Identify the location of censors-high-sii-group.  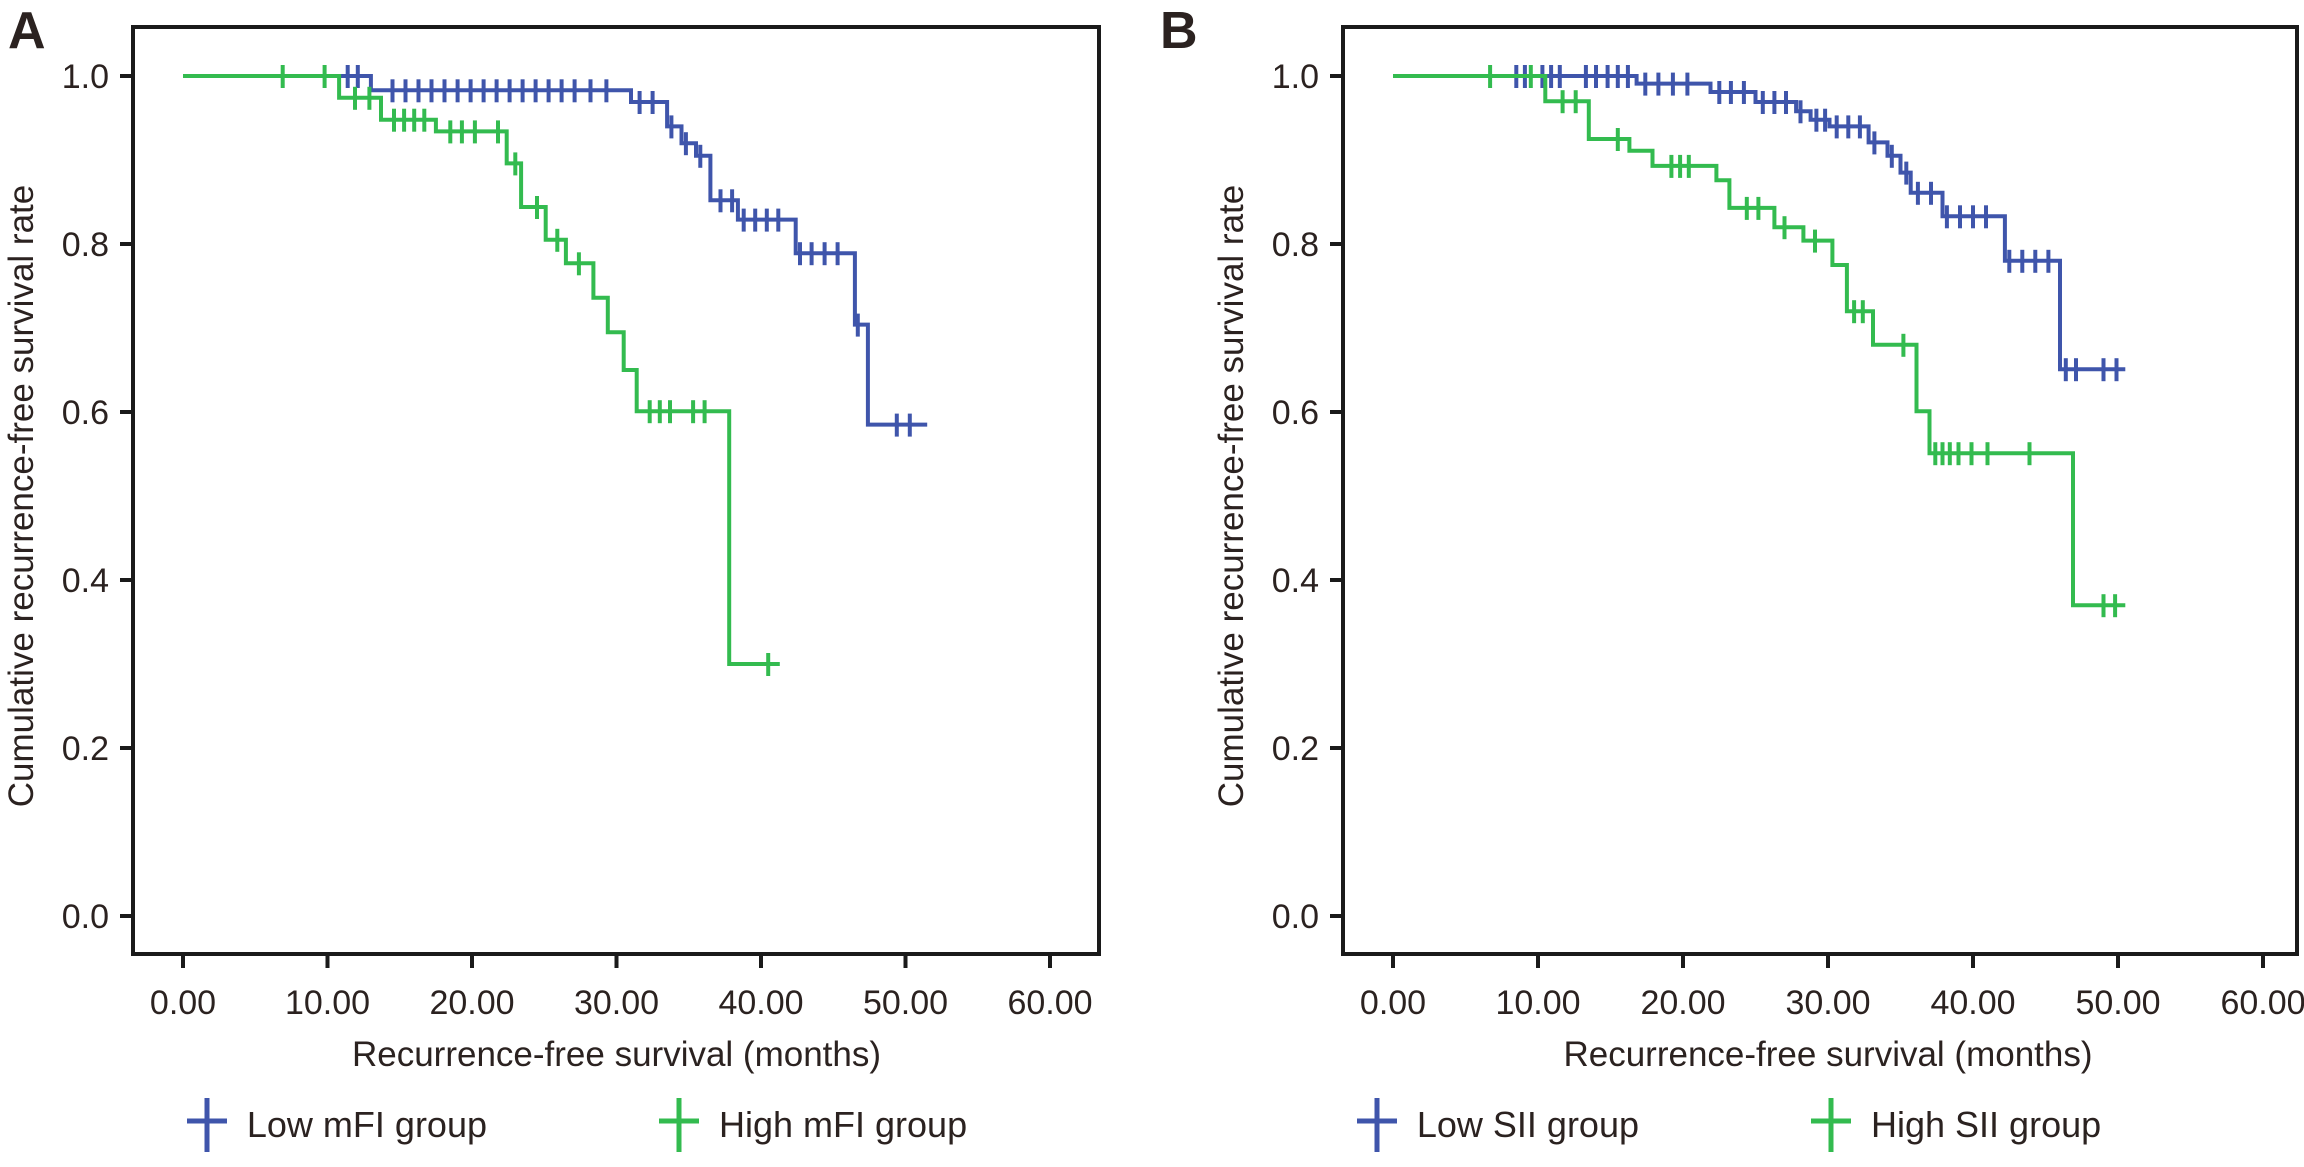
(1803, 341).